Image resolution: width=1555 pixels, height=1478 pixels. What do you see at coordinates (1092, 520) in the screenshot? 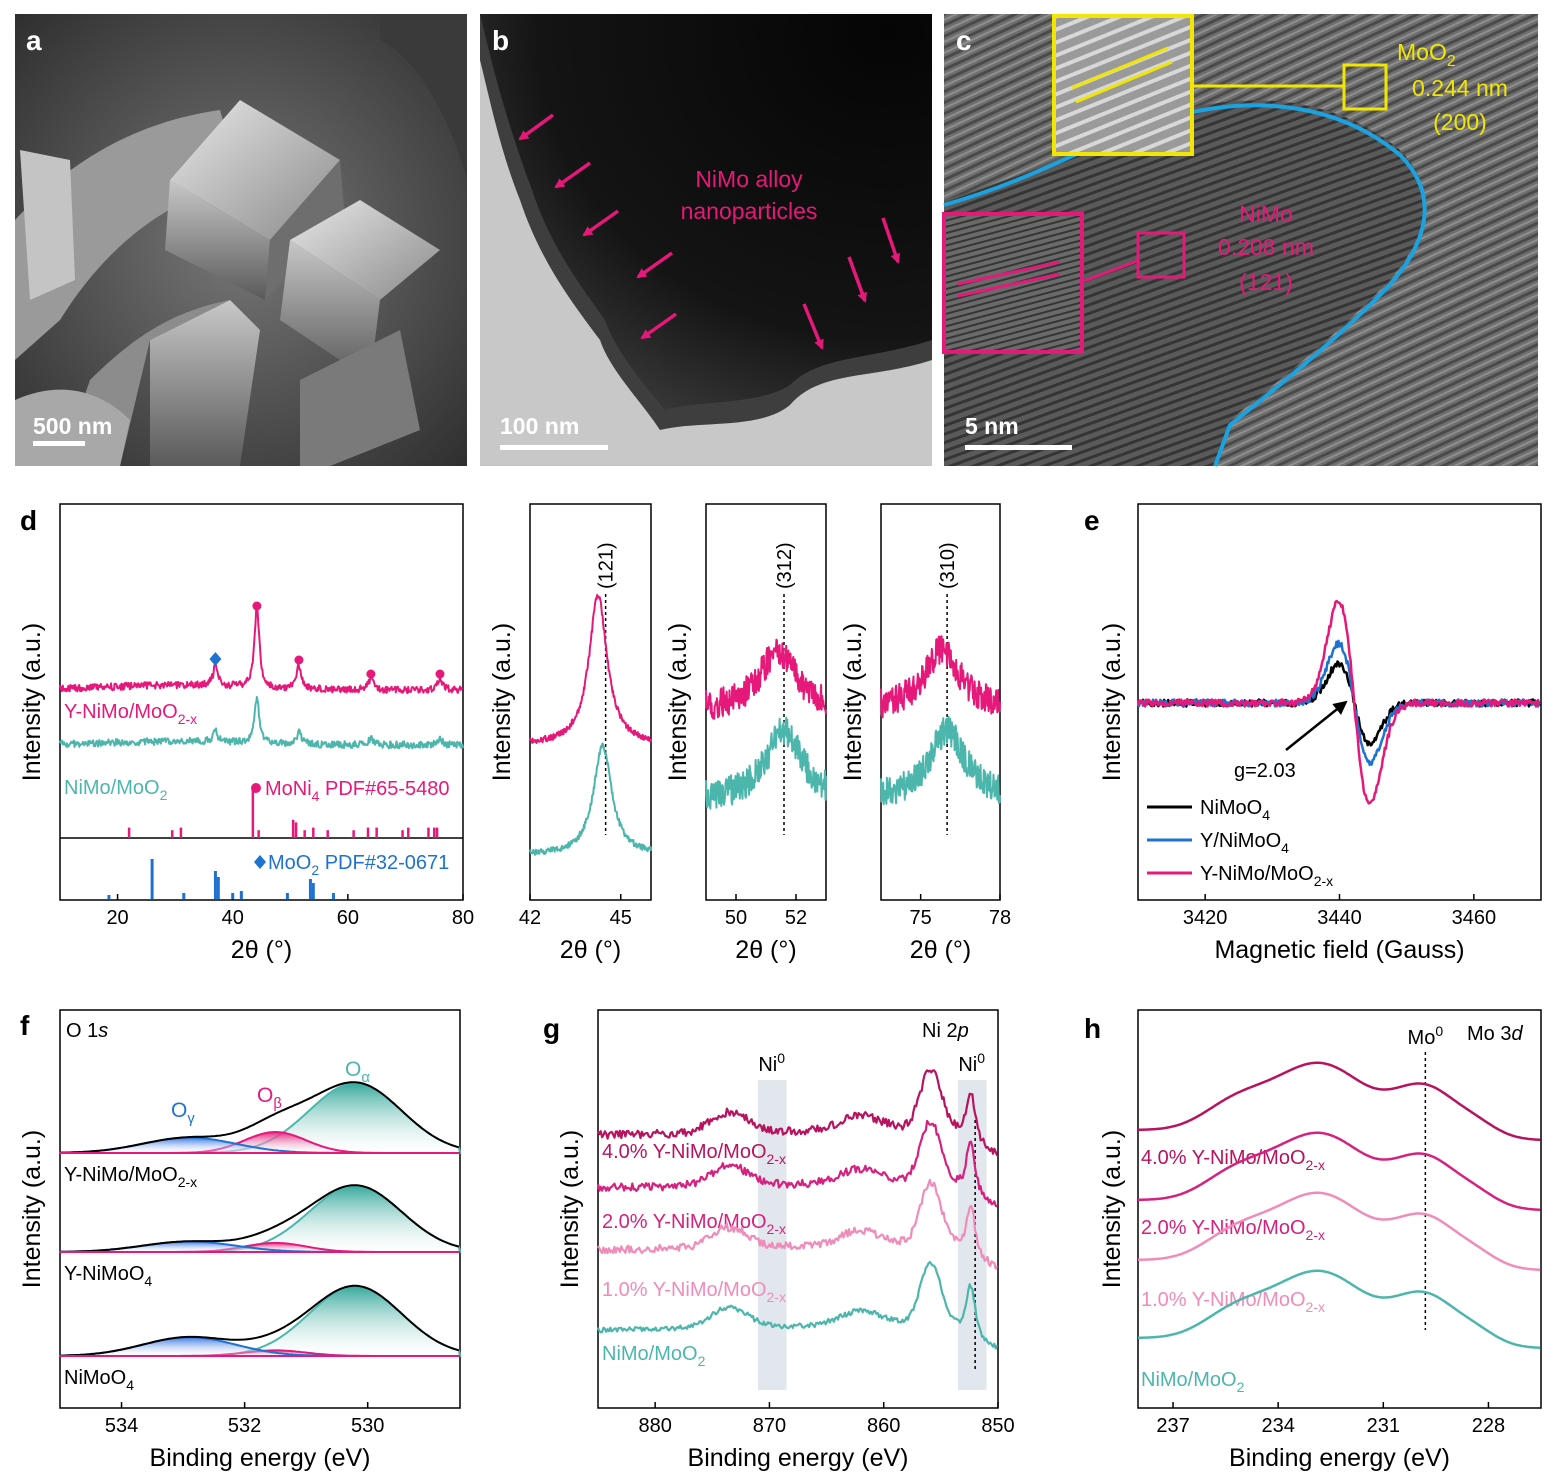
I see `panel-label-e: e` at bounding box center [1092, 520].